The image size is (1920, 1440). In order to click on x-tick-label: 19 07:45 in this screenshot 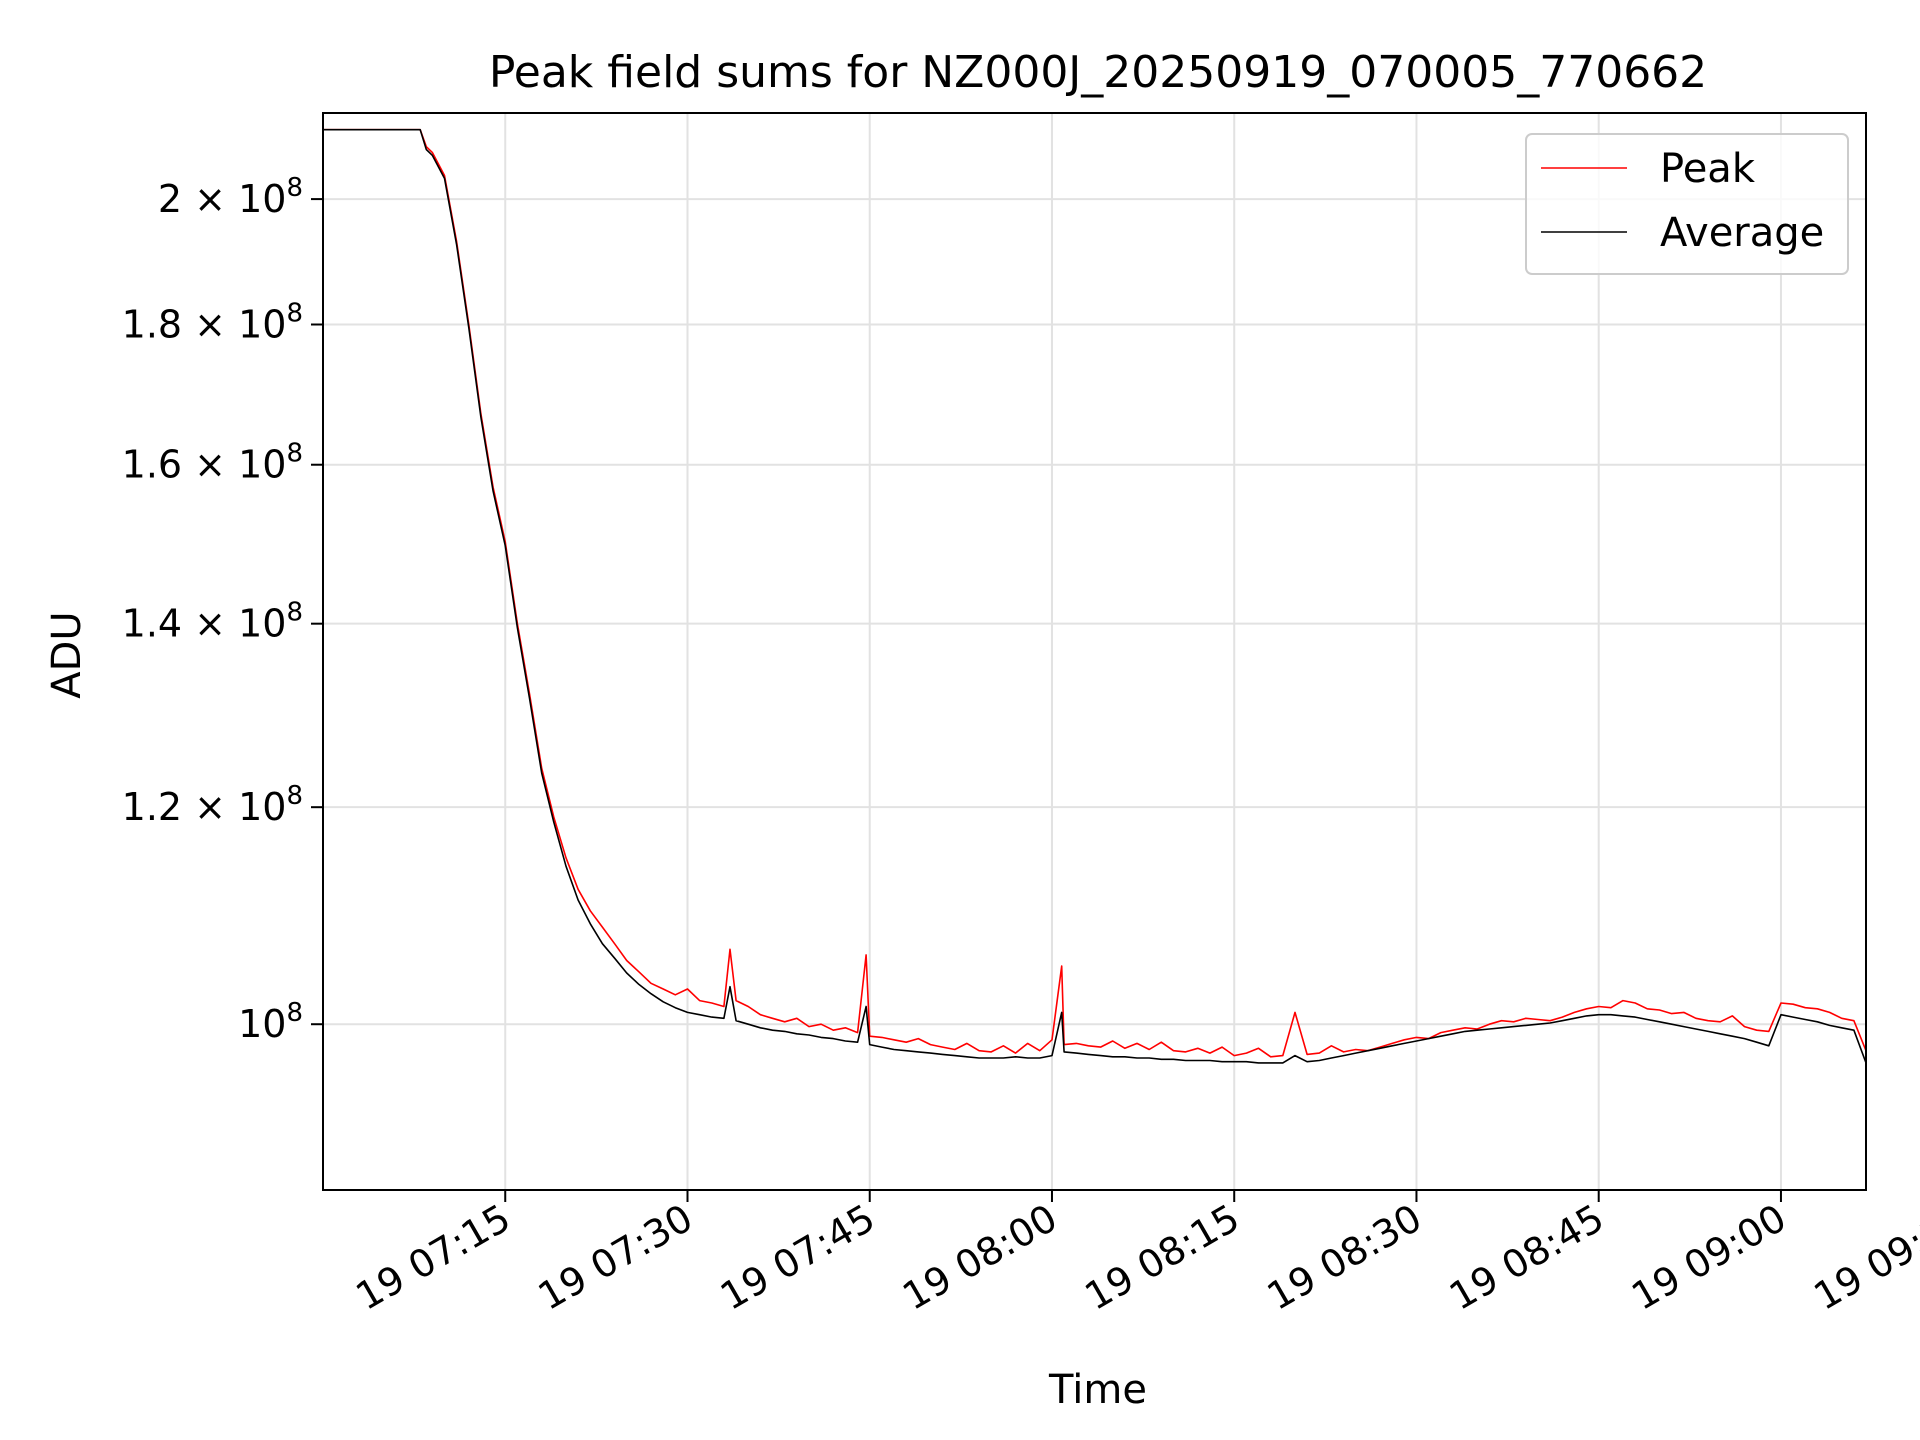, I will do `click(797, 1257)`.